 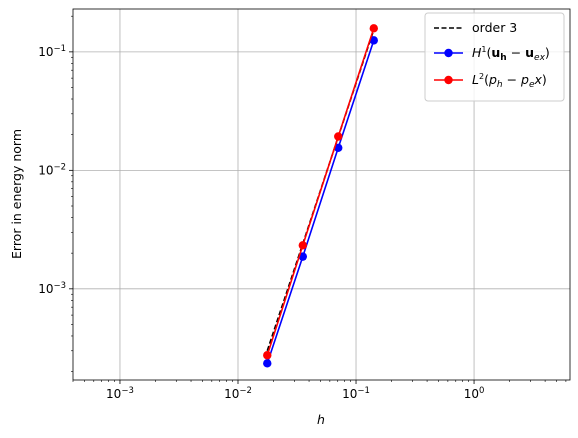 What do you see at coordinates (474, 393) in the screenshot?
I see `x-tick-label: 10⁰` at bounding box center [474, 393].